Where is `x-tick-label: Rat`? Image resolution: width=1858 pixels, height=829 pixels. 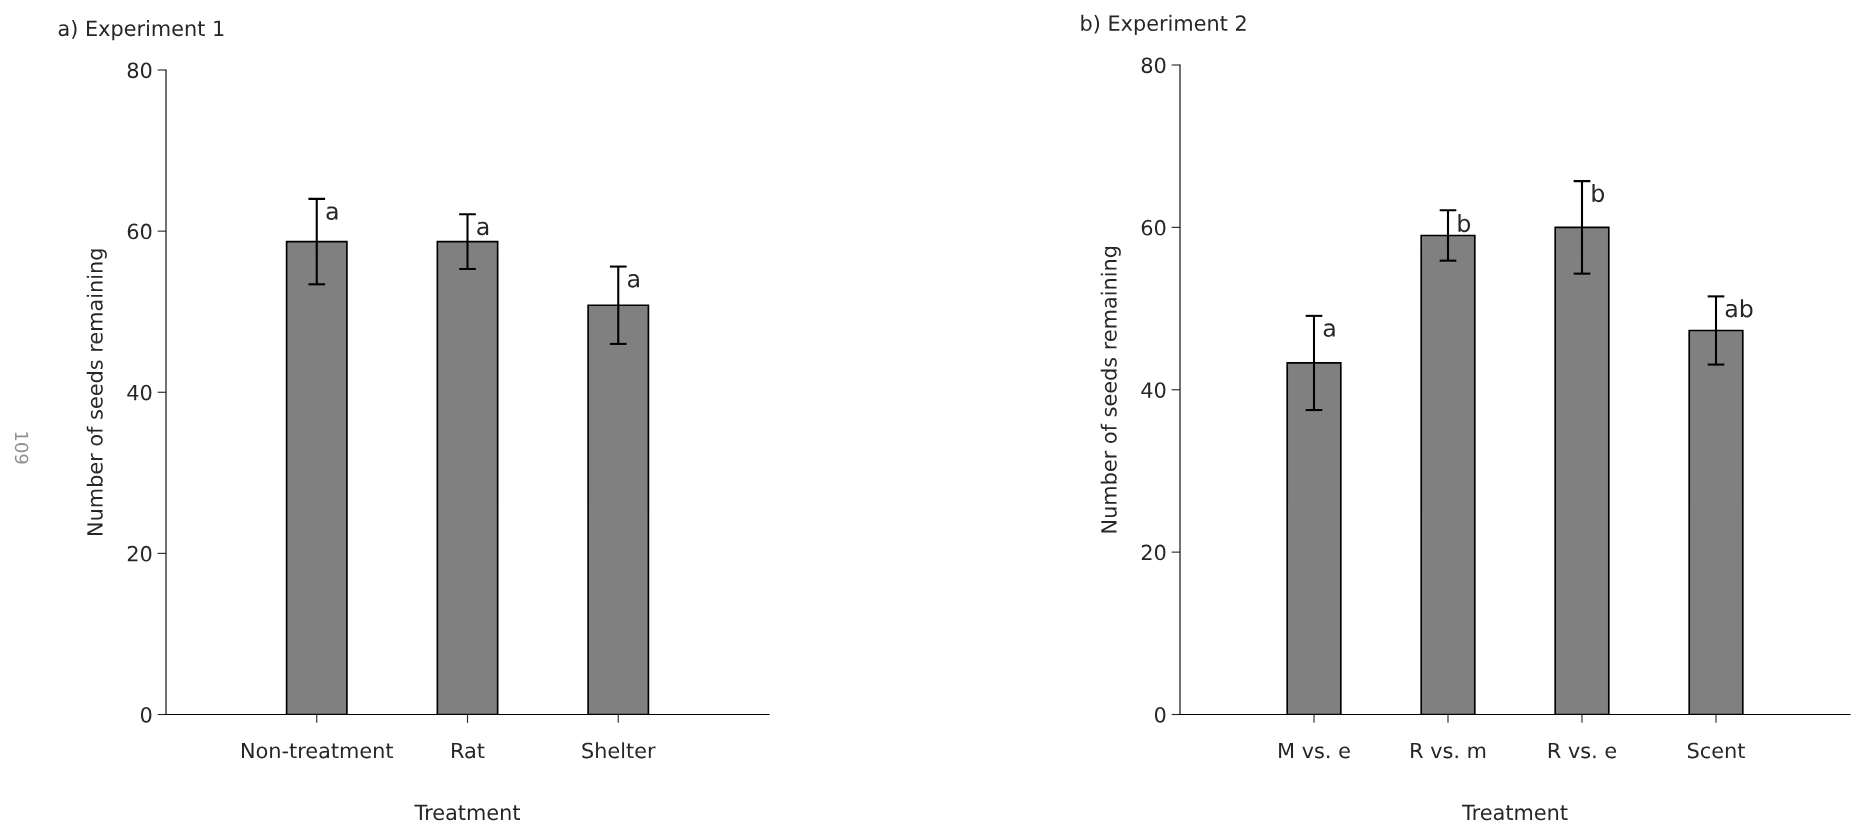 x-tick-label: Rat is located at coordinates (468, 750).